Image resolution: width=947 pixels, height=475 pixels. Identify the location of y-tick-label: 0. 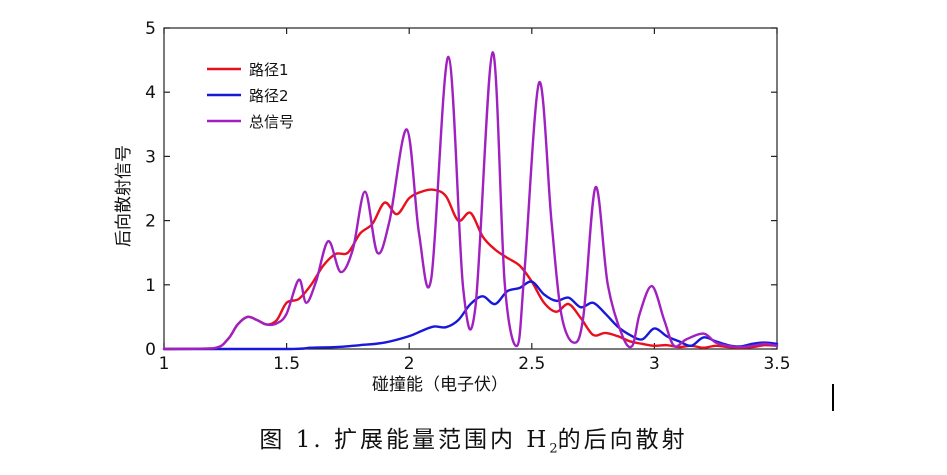
(150, 350).